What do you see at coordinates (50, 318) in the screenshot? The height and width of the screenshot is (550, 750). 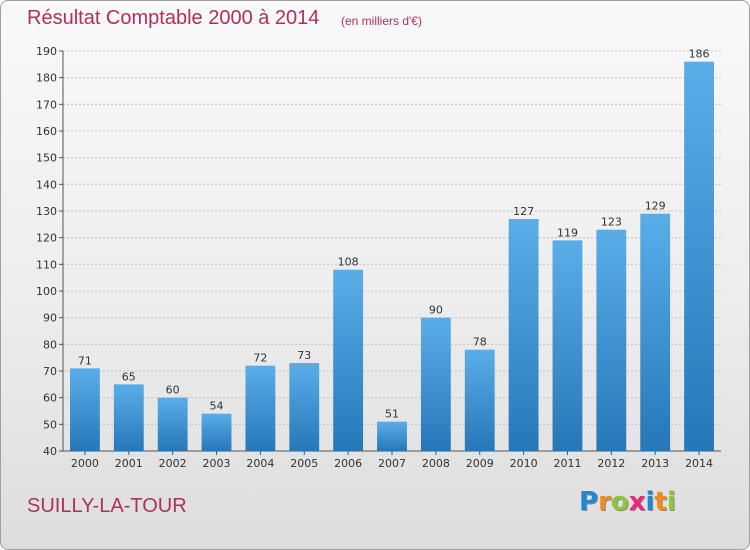 I see `y-tick-label: 90` at bounding box center [50, 318].